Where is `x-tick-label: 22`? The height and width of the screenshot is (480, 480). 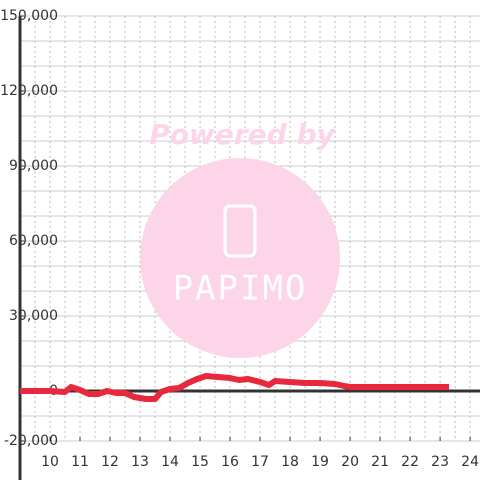 x-tick-label: 22 is located at coordinates (410, 462).